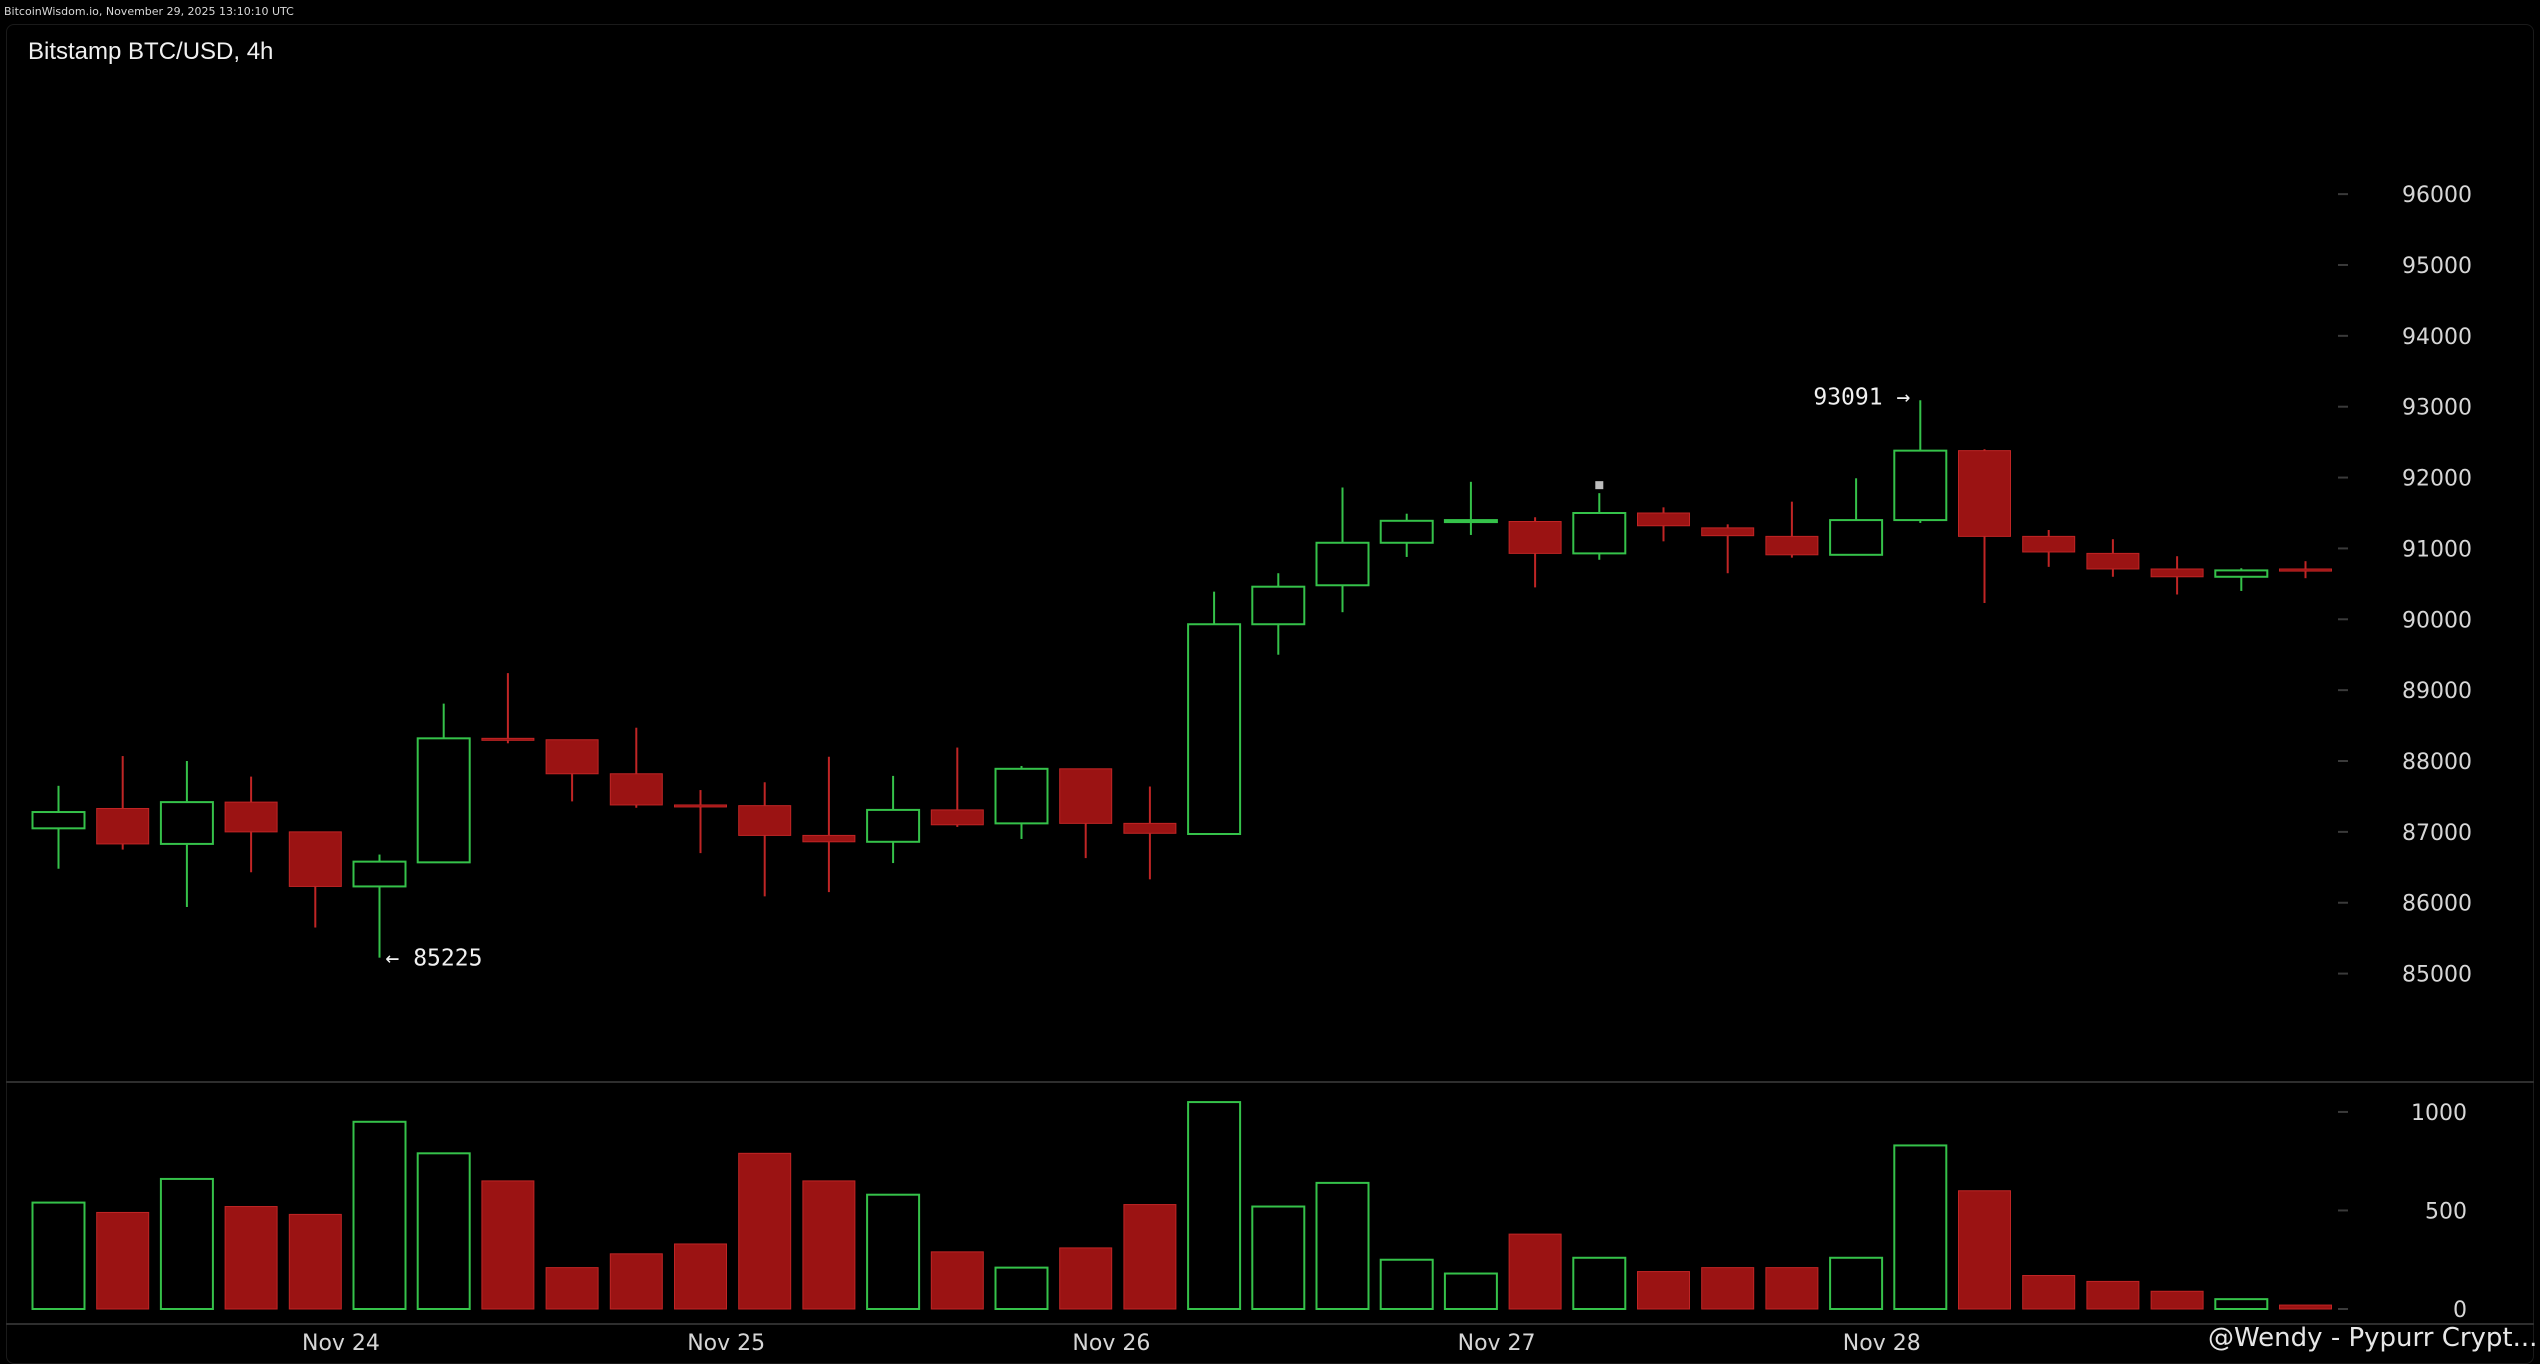  Describe the element at coordinates (2437, 975) in the screenshot. I see `price-tick-label: 85000` at that location.